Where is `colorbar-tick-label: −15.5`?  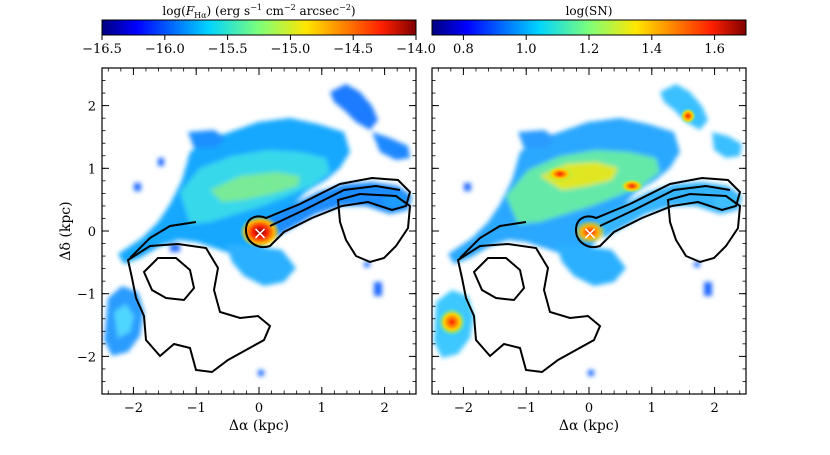 colorbar-tick-label: −15.5 is located at coordinates (228, 49).